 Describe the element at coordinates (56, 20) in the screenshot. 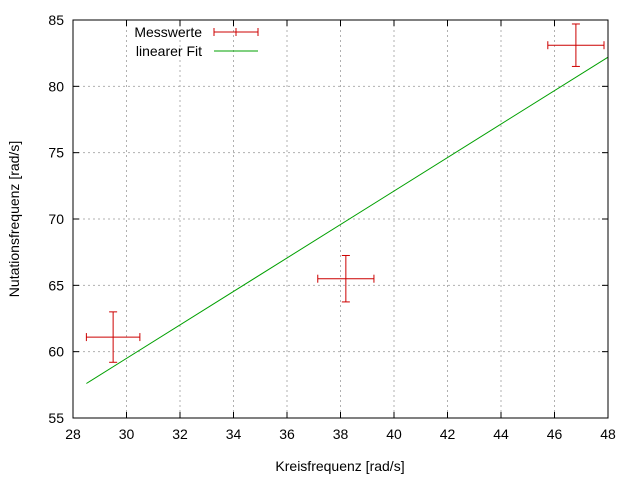

I see `y-tick-label: 85` at that location.